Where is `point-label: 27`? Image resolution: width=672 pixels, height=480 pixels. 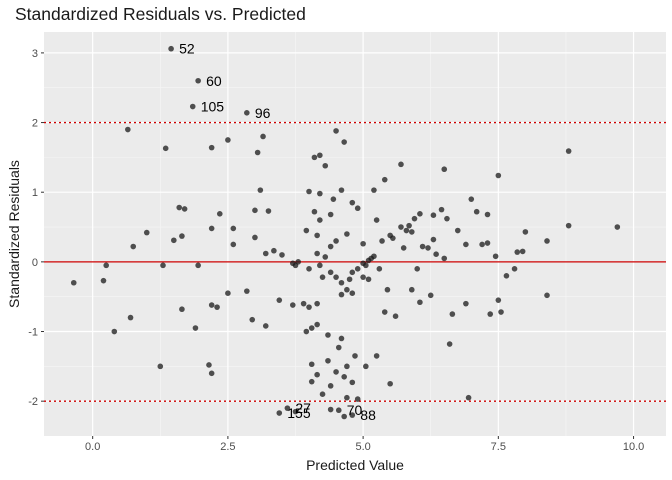
point-label: 27 is located at coordinates (303, 408).